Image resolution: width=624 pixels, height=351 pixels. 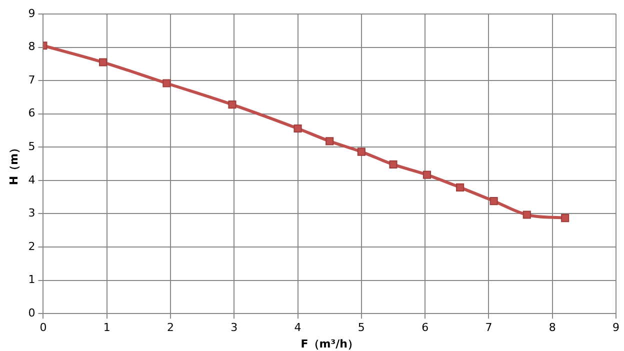 What do you see at coordinates (616, 327) in the screenshot?
I see `x-tick-label: 9` at bounding box center [616, 327].